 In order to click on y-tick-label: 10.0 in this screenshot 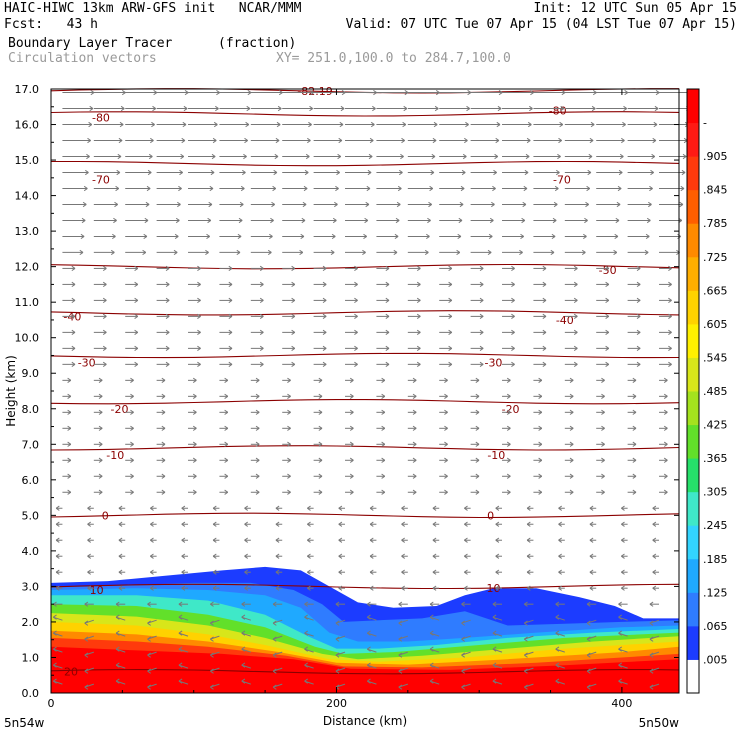, I will do `click(27, 338)`.